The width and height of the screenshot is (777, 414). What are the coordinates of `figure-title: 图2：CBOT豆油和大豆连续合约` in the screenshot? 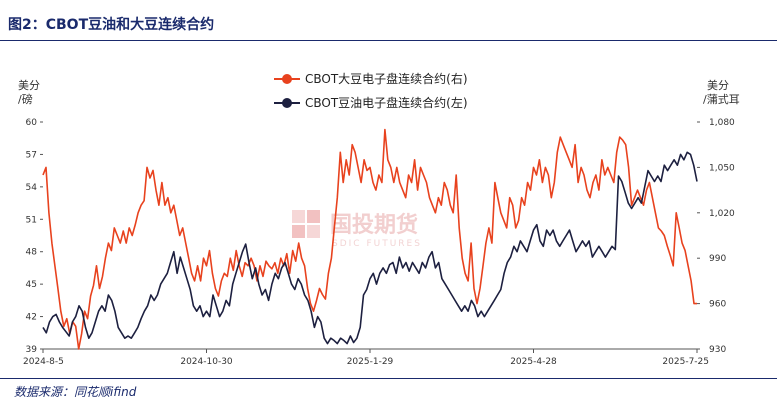 It's located at (111, 25).